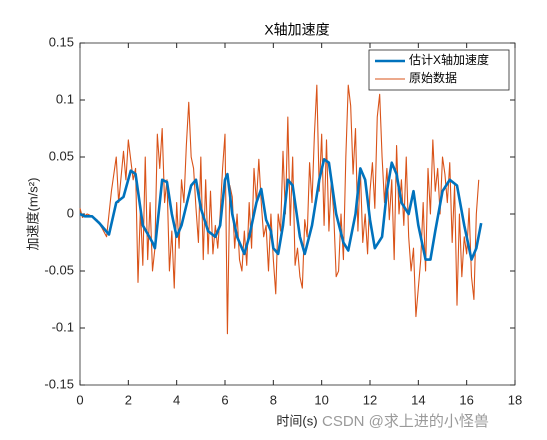  I want to click on y-tick-label: -0.1, so click(63, 326).